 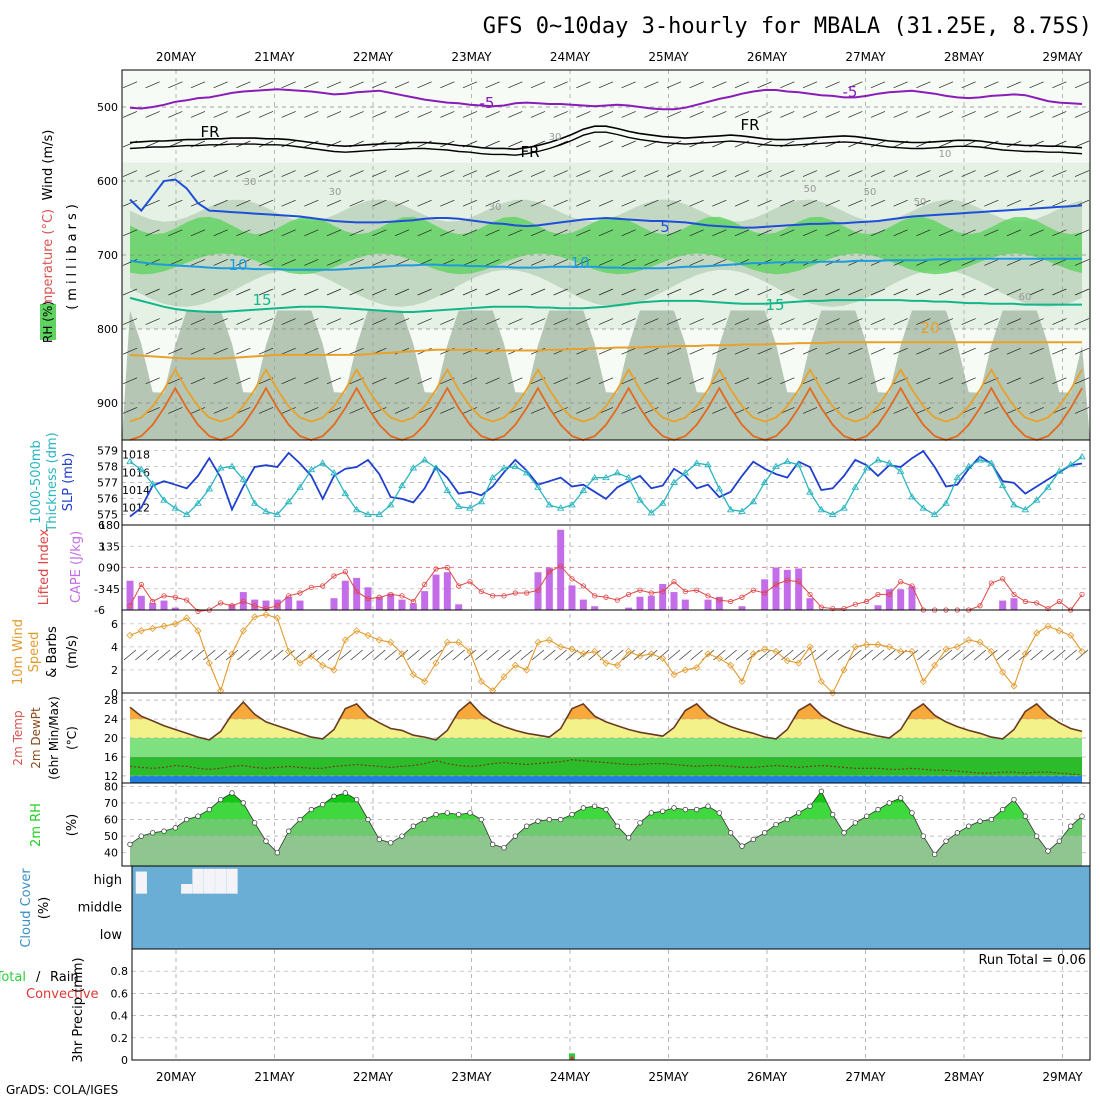 I want to click on thickness-line, so click(x=606, y=486).